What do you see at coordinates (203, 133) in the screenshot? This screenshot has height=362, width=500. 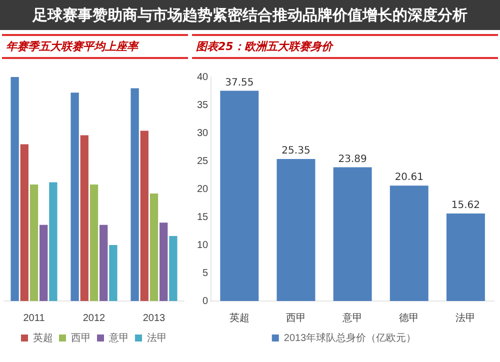 I see `y-tick-label: 30` at bounding box center [203, 133].